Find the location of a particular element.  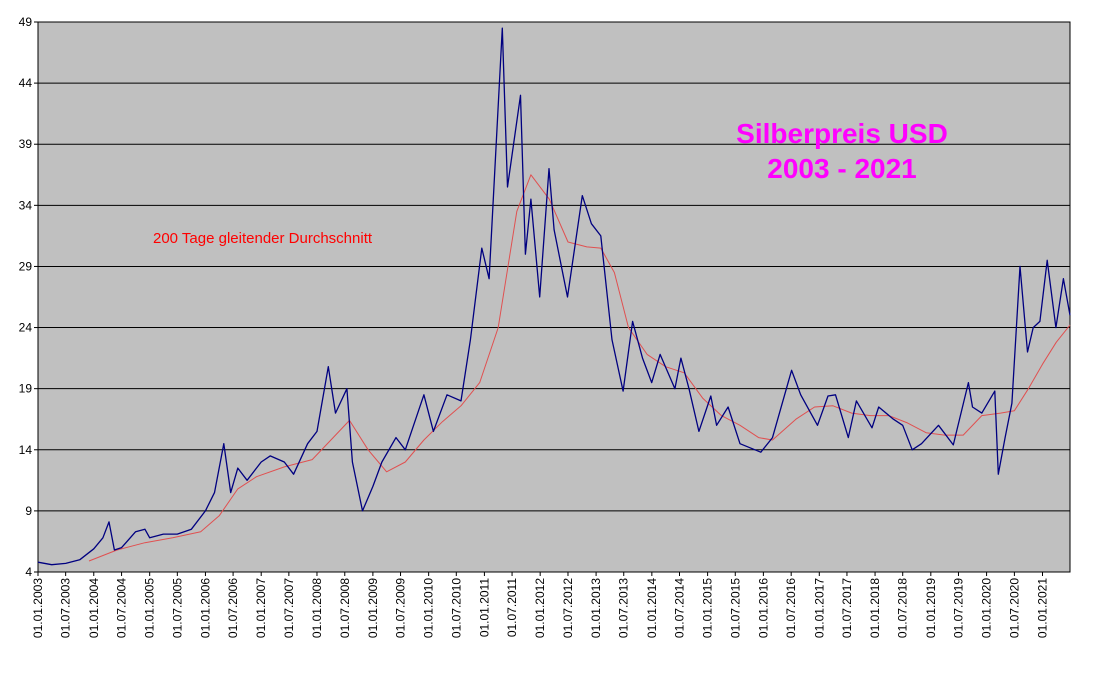

x-tick-label: 01.07.2017 is located at coordinates (847, 608).